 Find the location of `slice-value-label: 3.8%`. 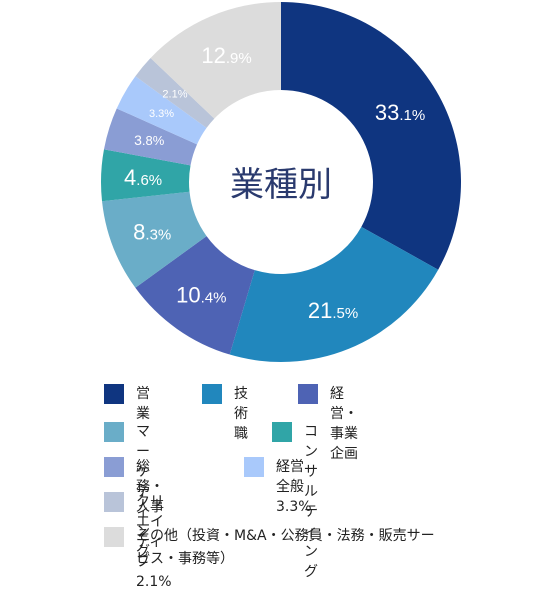

slice-value-label: 3.8% is located at coordinates (149, 140).